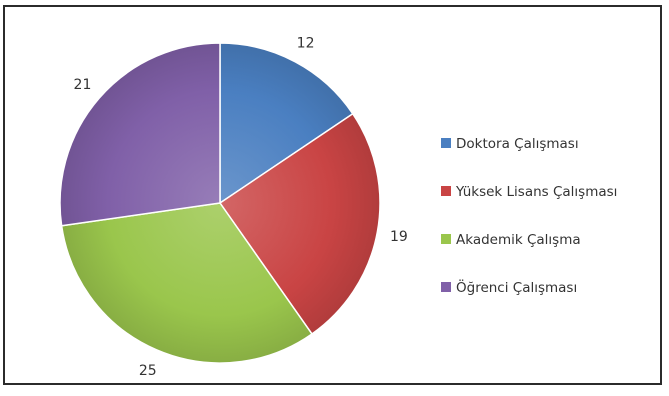 The width and height of the screenshot is (669, 396). Describe the element at coordinates (299, 224) in the screenshot. I see `pie-slice-yuksek-lisans-calismasi` at that location.